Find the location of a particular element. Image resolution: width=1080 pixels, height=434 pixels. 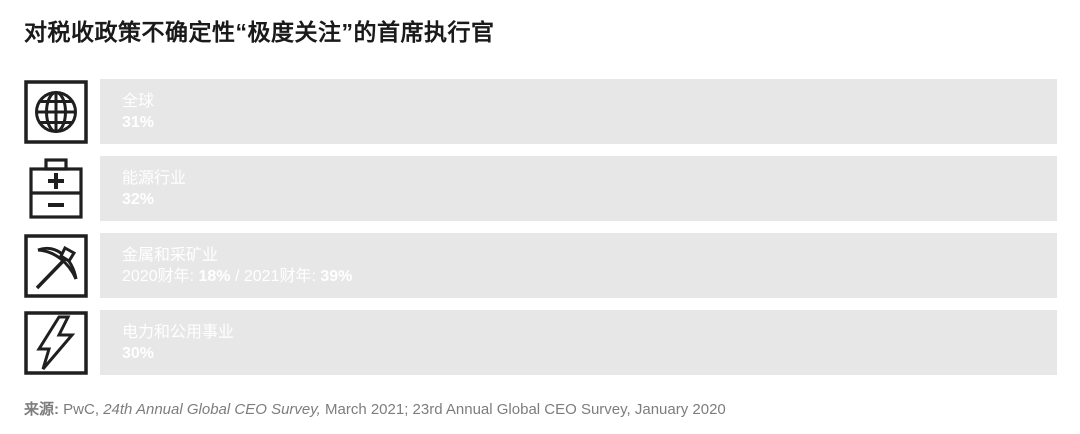

bar-track: 全球 31% is located at coordinates (578, 111).